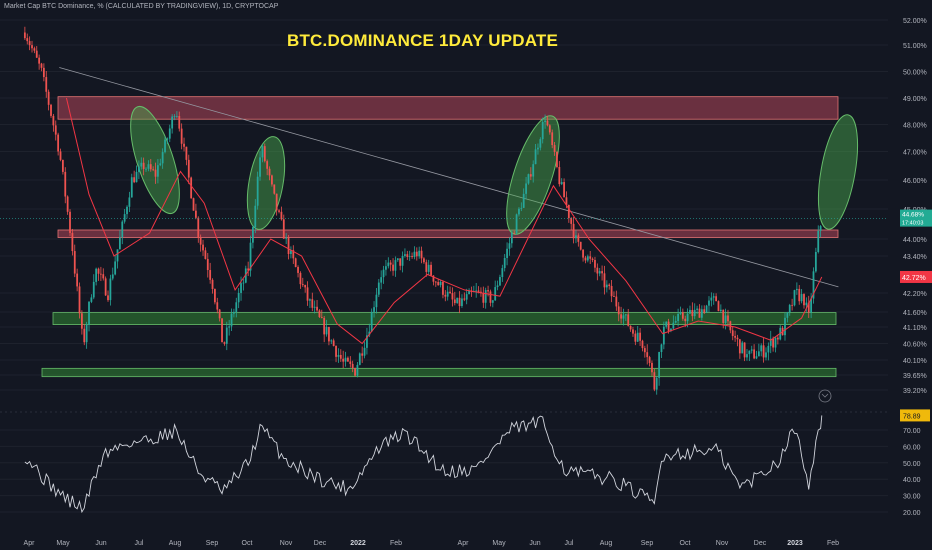 The height and width of the screenshot is (550, 932). What do you see at coordinates (760, 543) in the screenshot?
I see `time-tick-label: Dec` at bounding box center [760, 543].